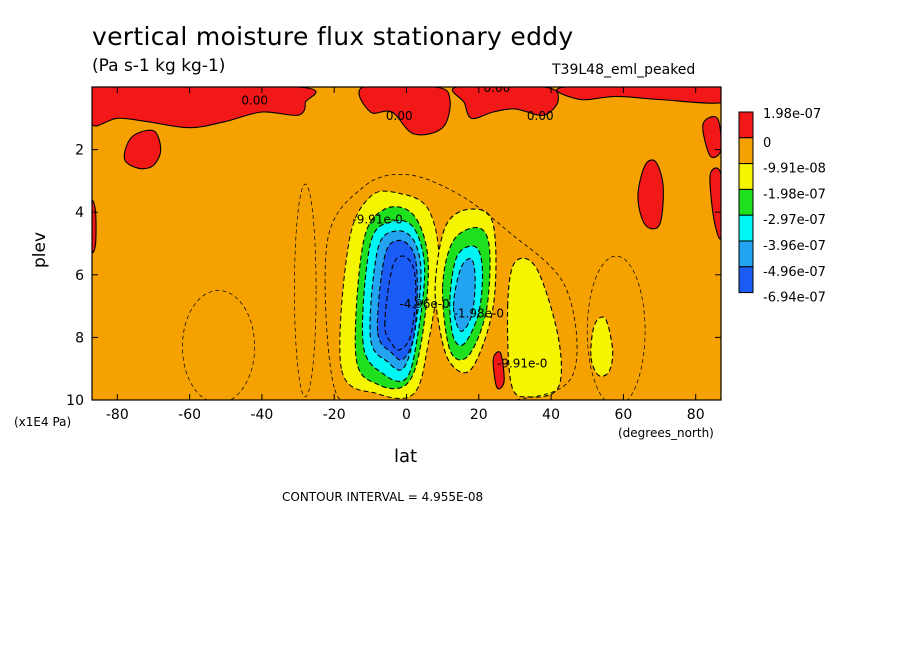 This screenshot has width=904, height=654. Describe the element at coordinates (479, 415) in the screenshot. I see `x-tick-label: 20` at that location.